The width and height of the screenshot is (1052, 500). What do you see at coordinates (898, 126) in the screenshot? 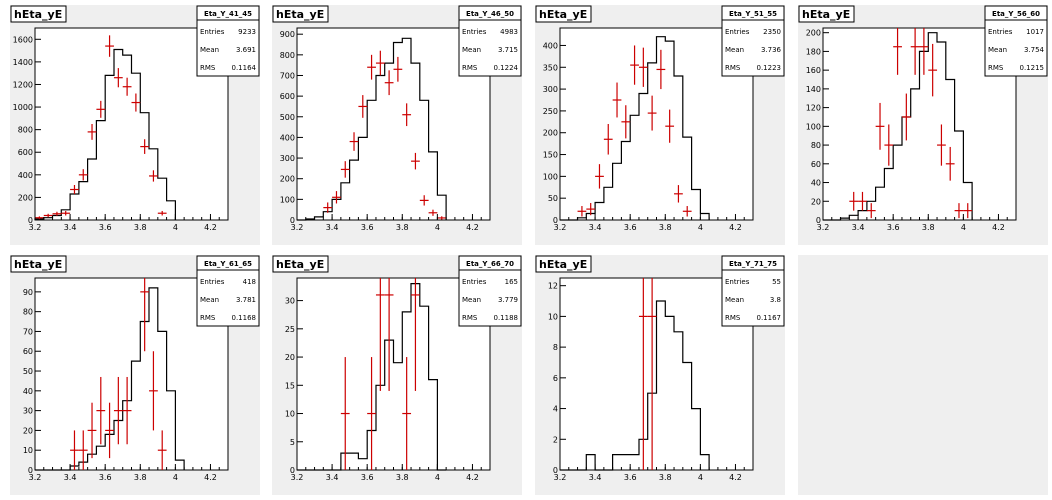
I see `histogram-step` at bounding box center [898, 126].